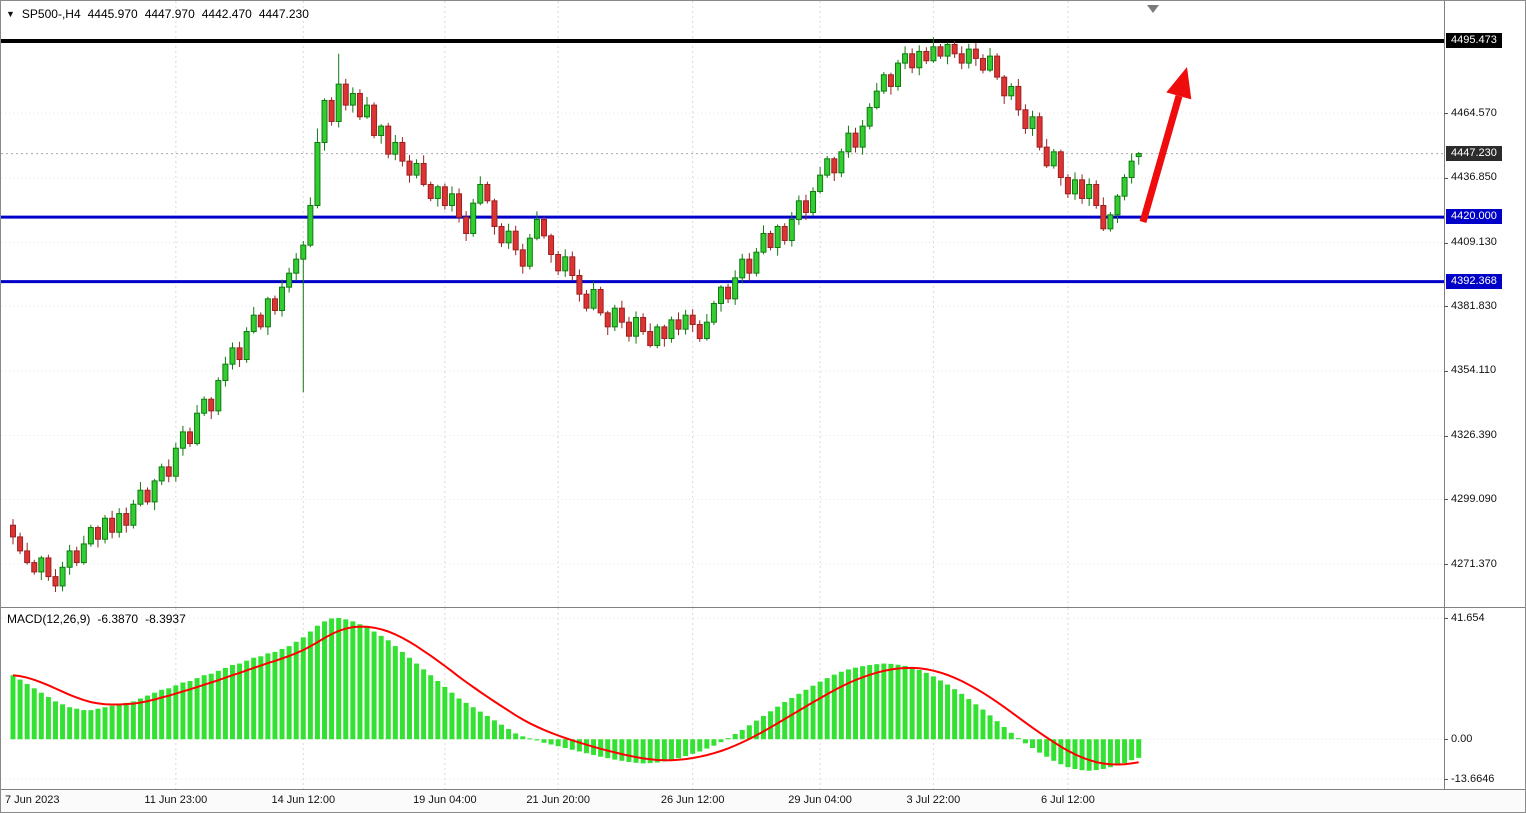  Describe the element at coordinates (1474, 112) in the screenshot. I see `price-axis-label: 4464.570` at that location.